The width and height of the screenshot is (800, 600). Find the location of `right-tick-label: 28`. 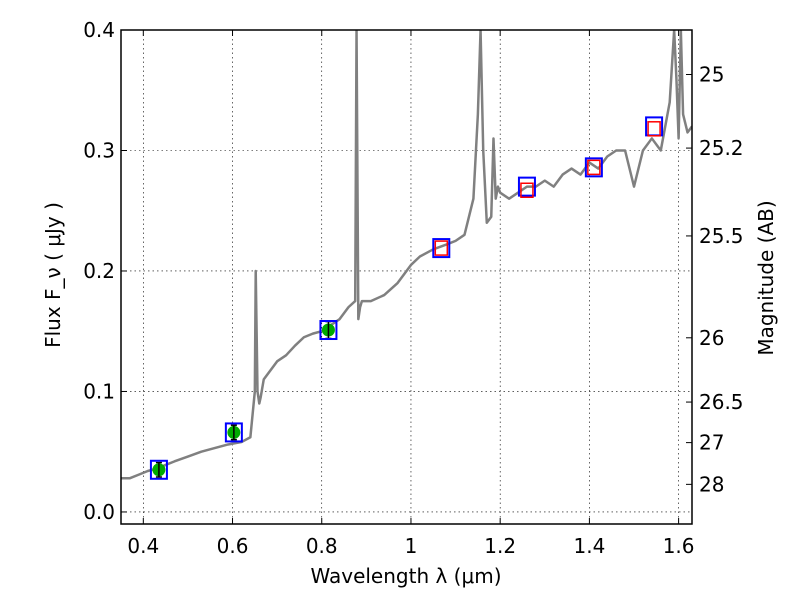

right-tick-label: 28 is located at coordinates (711, 484).